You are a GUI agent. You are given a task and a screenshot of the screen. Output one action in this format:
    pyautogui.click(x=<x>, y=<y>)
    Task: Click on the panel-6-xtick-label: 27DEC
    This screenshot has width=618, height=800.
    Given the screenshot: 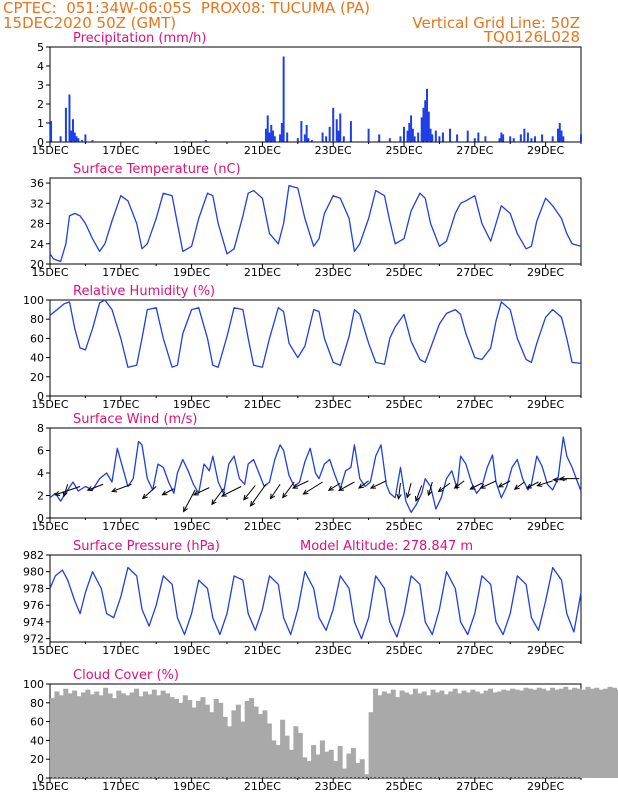 What is the action you would take?
    pyautogui.click(x=474, y=786)
    